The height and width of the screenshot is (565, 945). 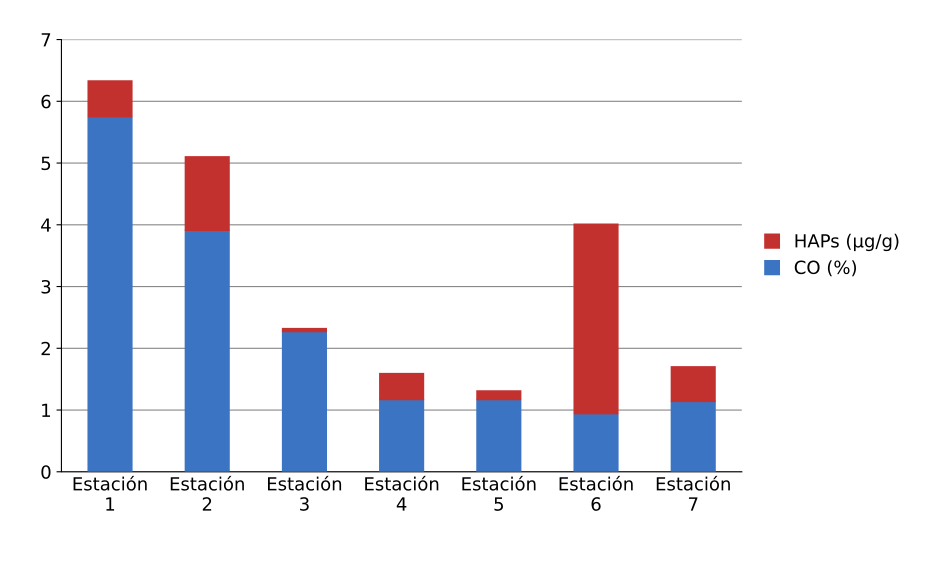 I want to click on x-tick-label: Estación 5, so click(x=499, y=493).